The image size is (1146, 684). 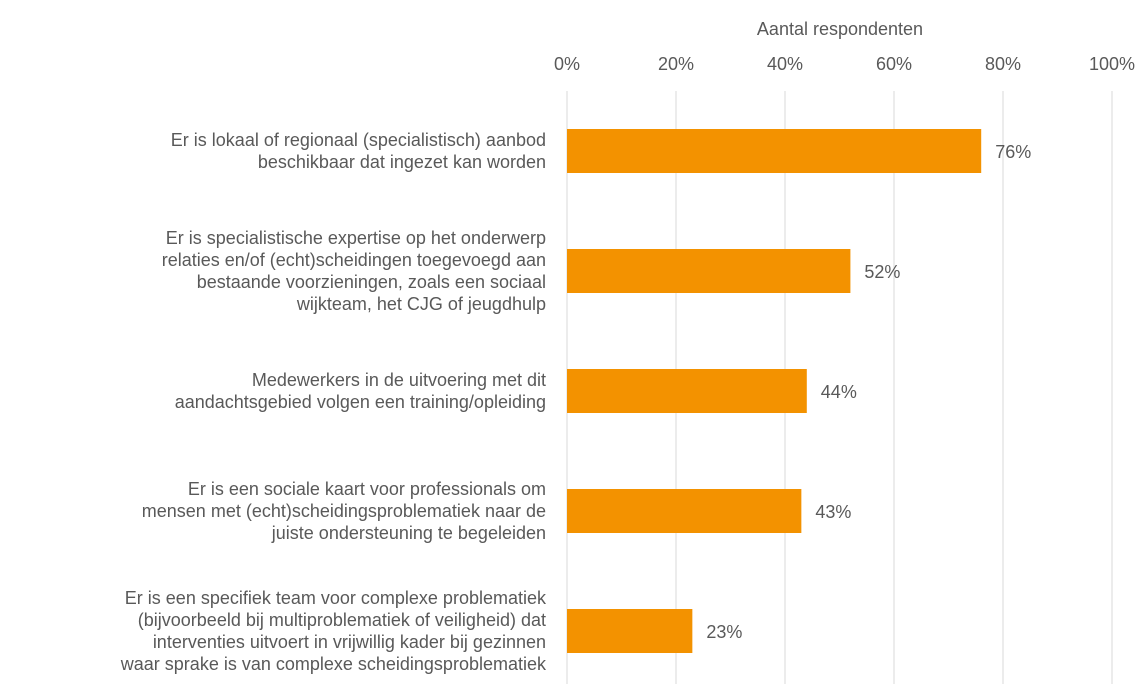 What do you see at coordinates (882, 272) in the screenshot?
I see `value-label: 52%` at bounding box center [882, 272].